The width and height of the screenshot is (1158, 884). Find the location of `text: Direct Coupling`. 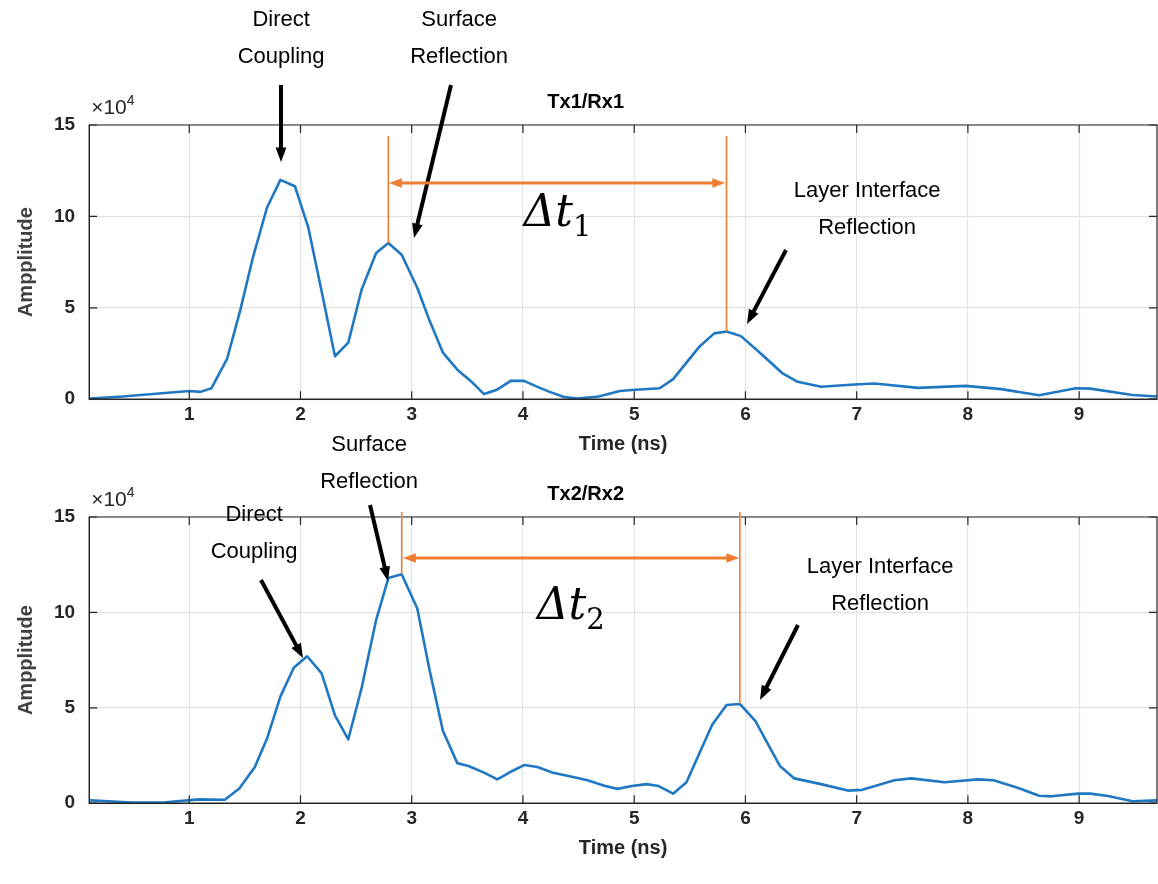

text: Direct Coupling is located at coordinates (281, 37).